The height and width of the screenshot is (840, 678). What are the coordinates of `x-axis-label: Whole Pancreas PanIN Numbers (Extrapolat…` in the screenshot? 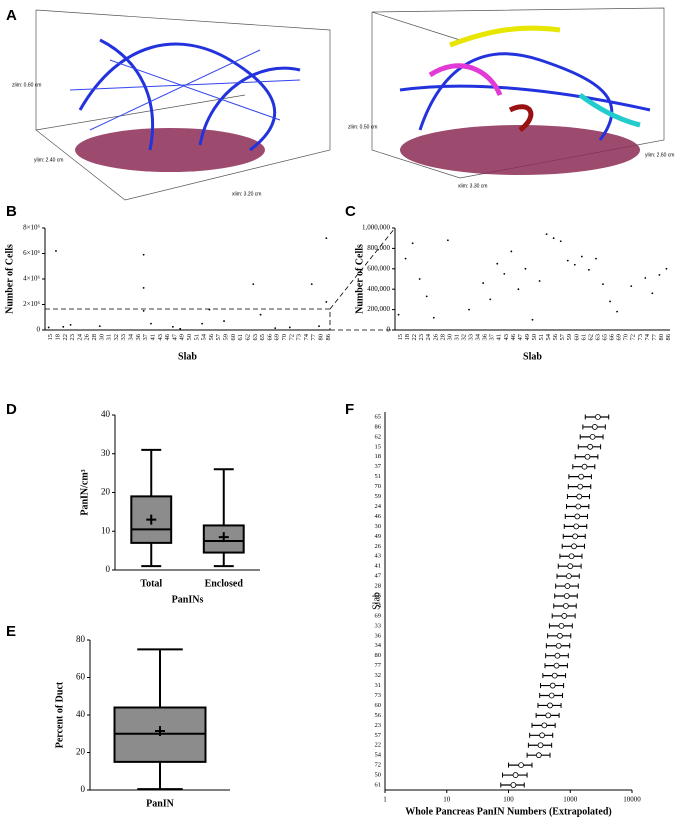 It's located at (508, 811).